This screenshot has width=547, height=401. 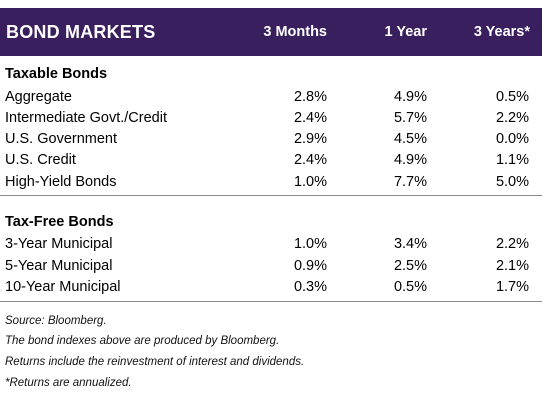 What do you see at coordinates (271, 163) in the screenshot?
I see `table-row: U.S. Credit 2.4% 4.9% 1.1%` at bounding box center [271, 163].